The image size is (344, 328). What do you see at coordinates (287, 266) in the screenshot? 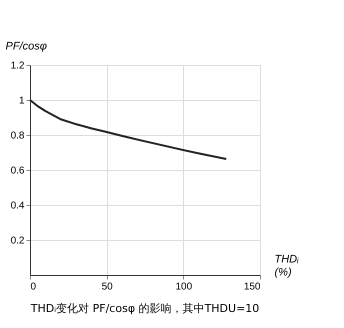
I see `x-axis-title: THDᵢ (%)` at bounding box center [287, 266].